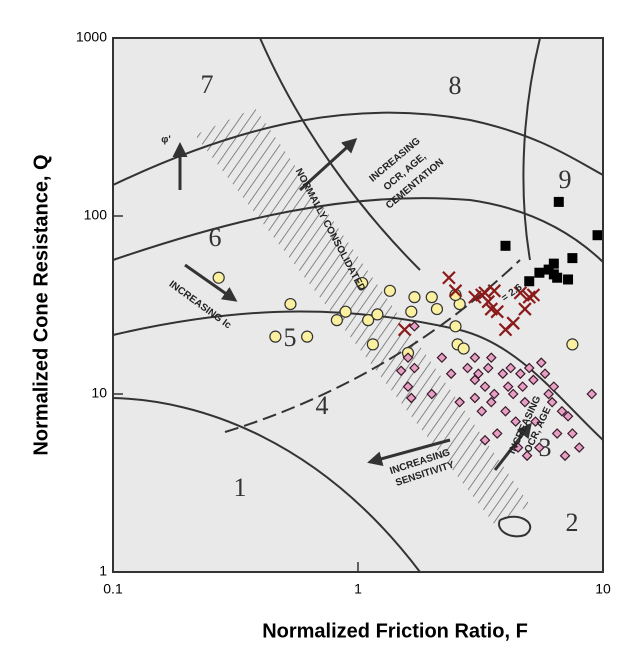 The image size is (640, 660). I want to click on y-tick-label: 10, so click(99, 393).